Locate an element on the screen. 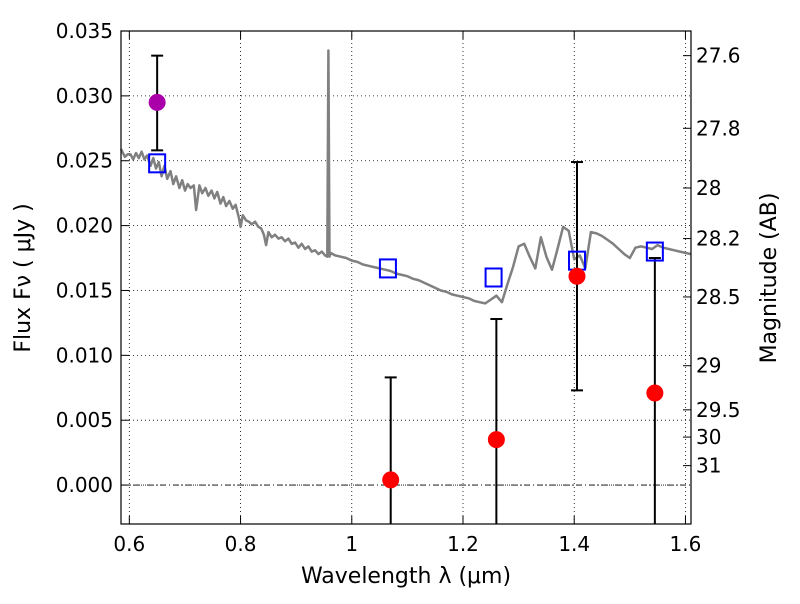 The image size is (800, 604). y-axis-title: Flux Fν ( μJy ) is located at coordinates (23, 277).